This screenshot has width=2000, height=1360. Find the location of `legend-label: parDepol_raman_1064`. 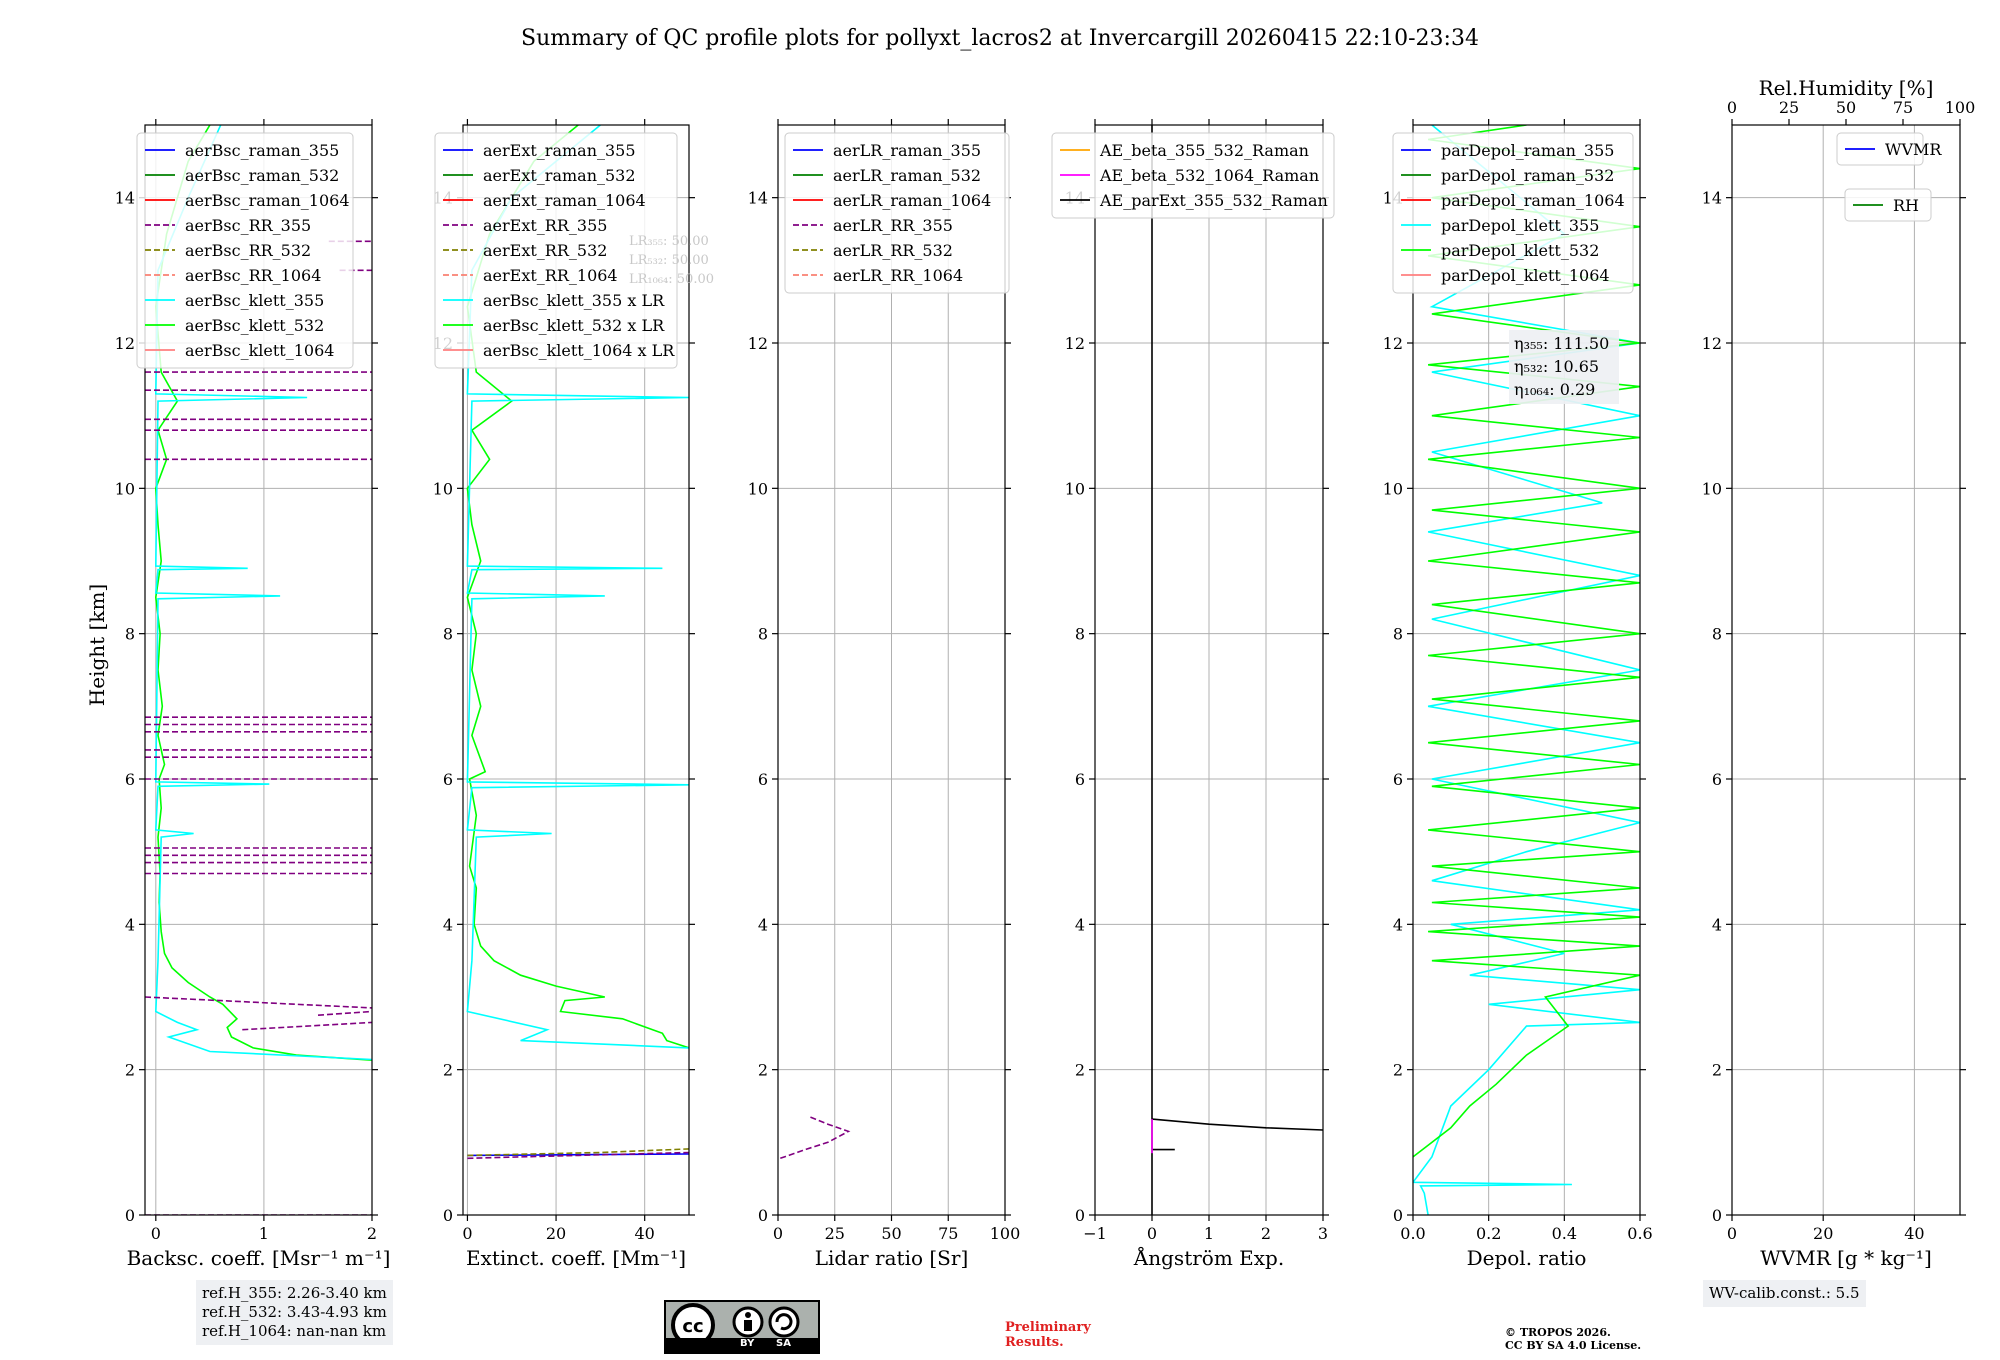

legend-label: parDepol_raman_1064 is located at coordinates (1533, 200).